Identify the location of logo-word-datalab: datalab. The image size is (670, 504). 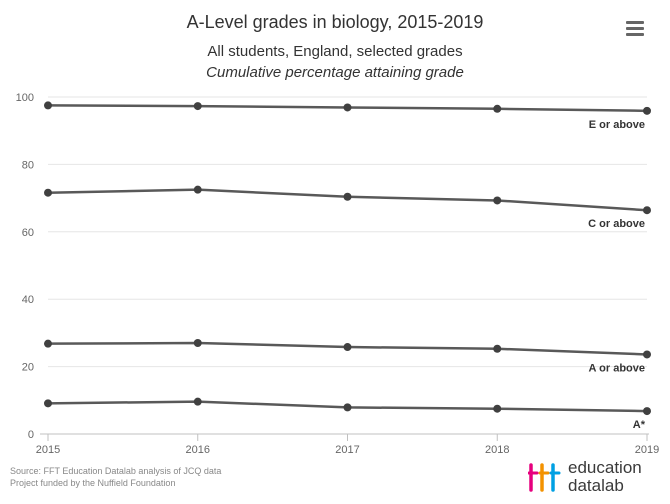
(596, 485).